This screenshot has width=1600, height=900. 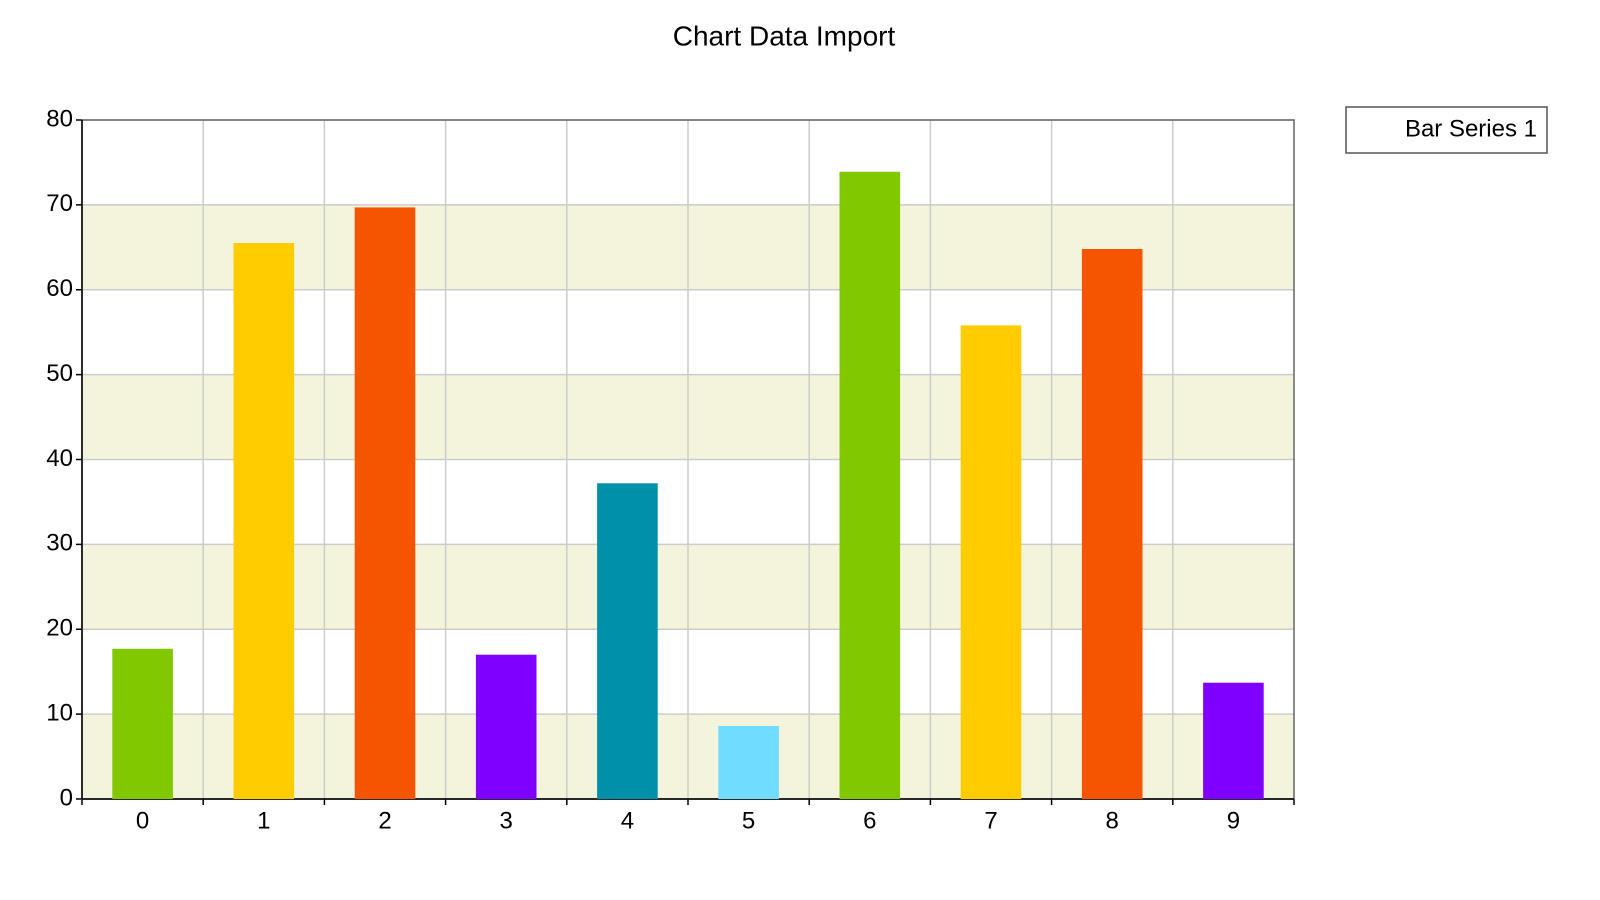 I want to click on y-tick-label: 60, so click(x=59, y=288).